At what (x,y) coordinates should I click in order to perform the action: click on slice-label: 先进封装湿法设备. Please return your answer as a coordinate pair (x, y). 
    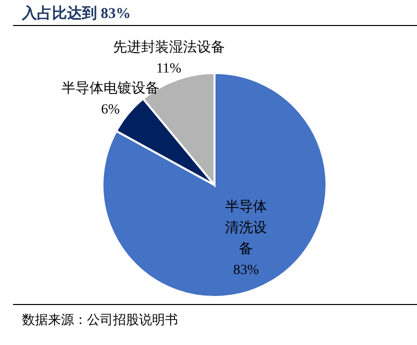
    Looking at the image, I should click on (168, 47).